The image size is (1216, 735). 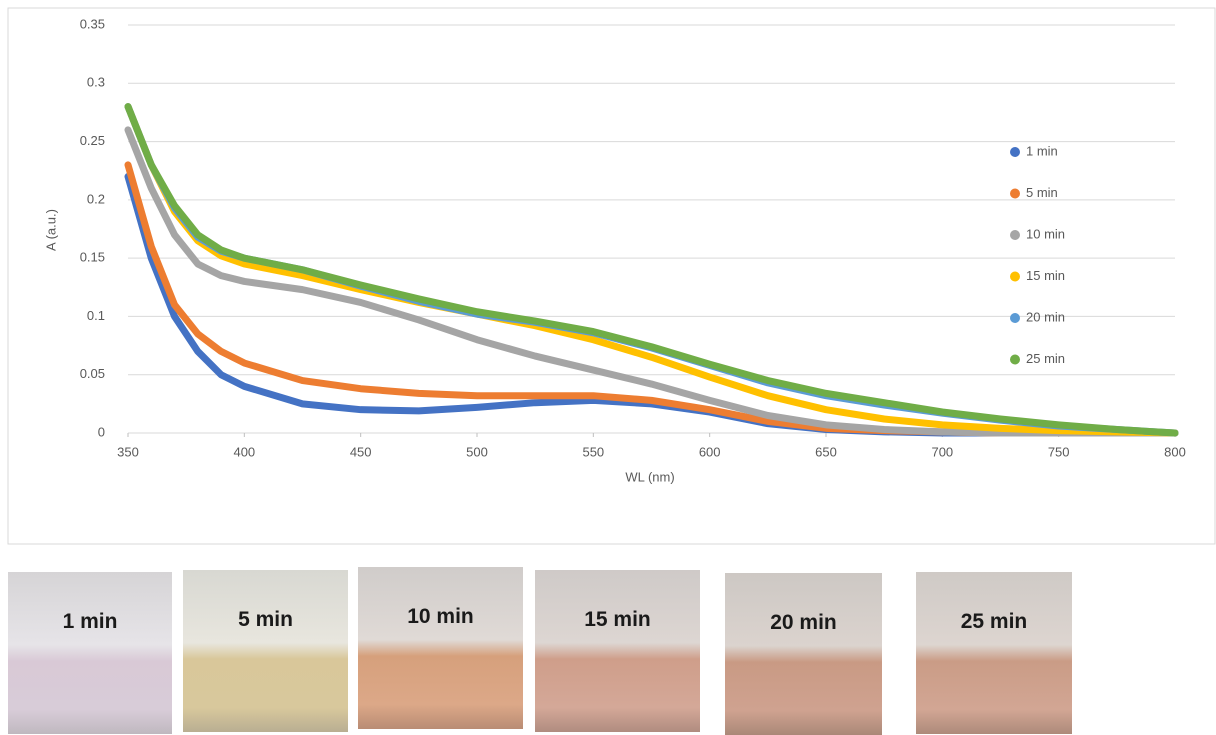 I want to click on y-tick-label: 0.2, so click(x=96, y=198).